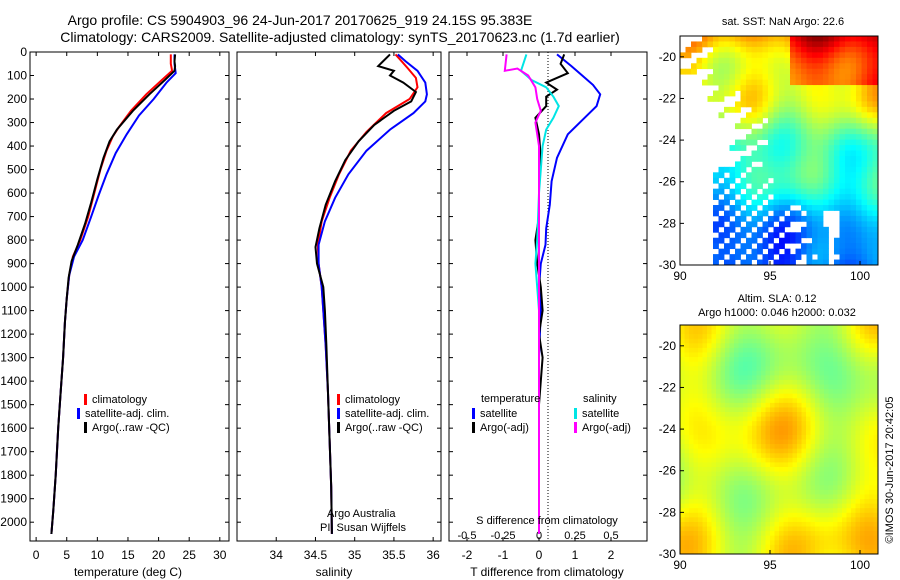 This screenshot has height=580, width=900. Describe the element at coordinates (552, 293) in the screenshot. I see `difference-series` at that location.